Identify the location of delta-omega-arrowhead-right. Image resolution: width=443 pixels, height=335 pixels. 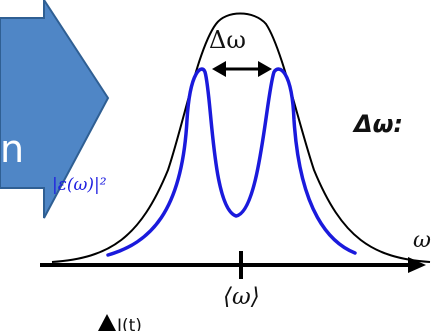
(265, 69).